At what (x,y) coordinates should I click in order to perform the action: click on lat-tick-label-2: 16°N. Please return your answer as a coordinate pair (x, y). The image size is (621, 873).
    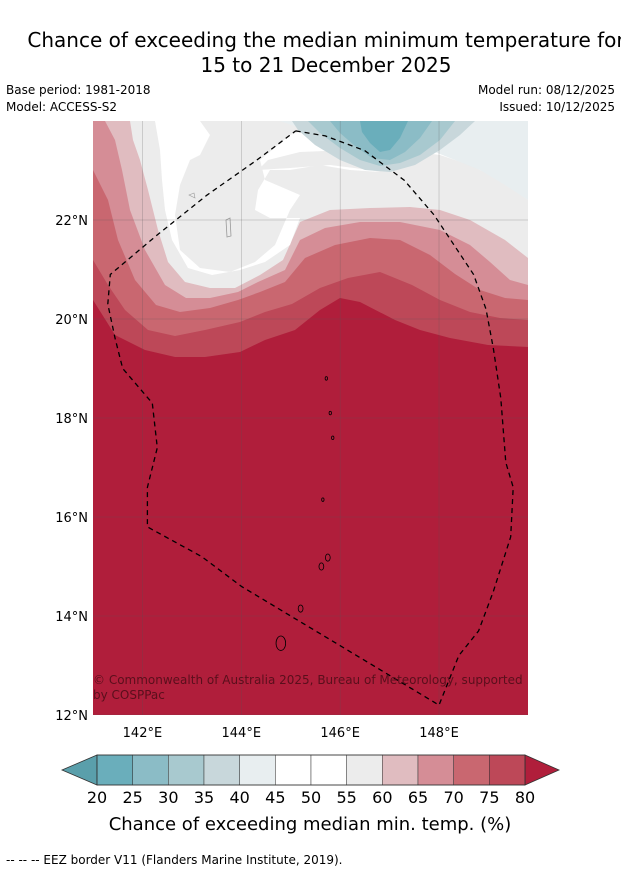
    Looking at the image, I should click on (71, 518).